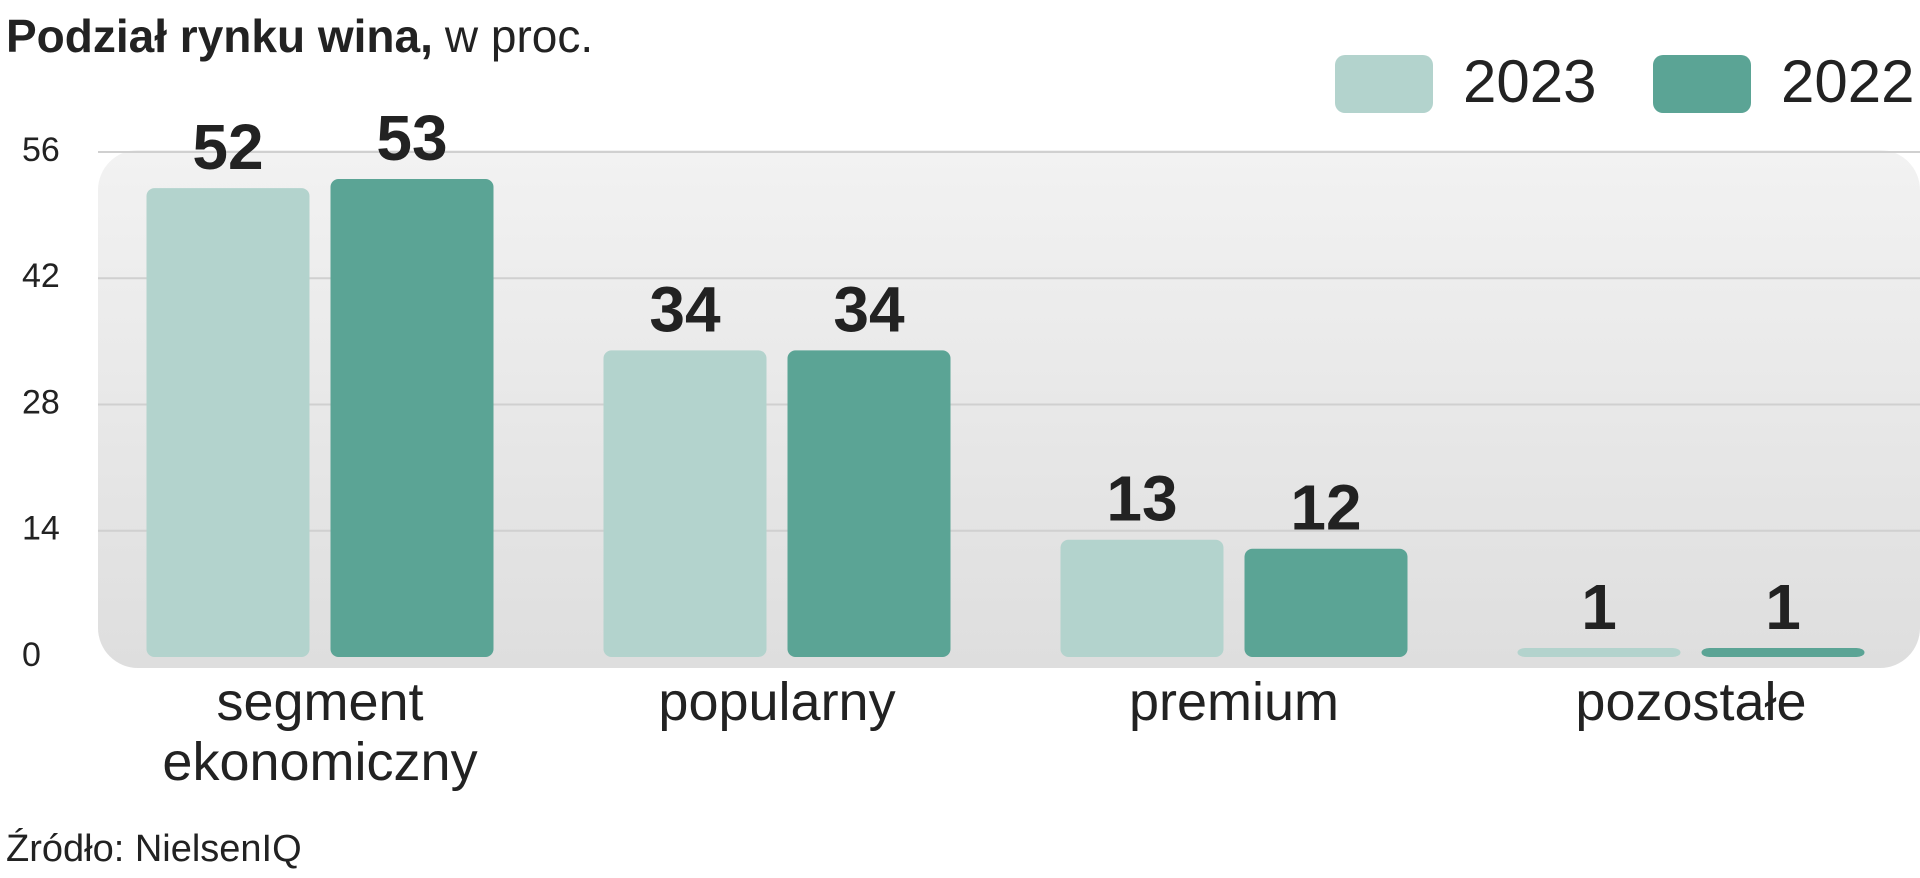 The image size is (1920, 878). What do you see at coordinates (219, 36) in the screenshot?
I see `chart-title: Podział rynku wina,` at bounding box center [219, 36].